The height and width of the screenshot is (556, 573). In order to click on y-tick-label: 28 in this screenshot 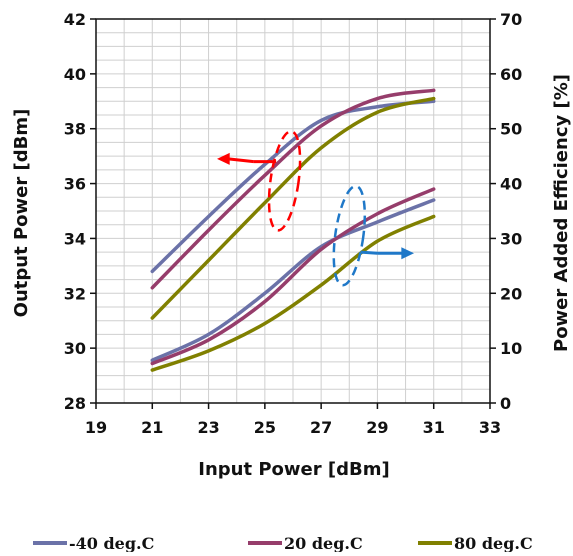, I will do `click(75, 403)`.